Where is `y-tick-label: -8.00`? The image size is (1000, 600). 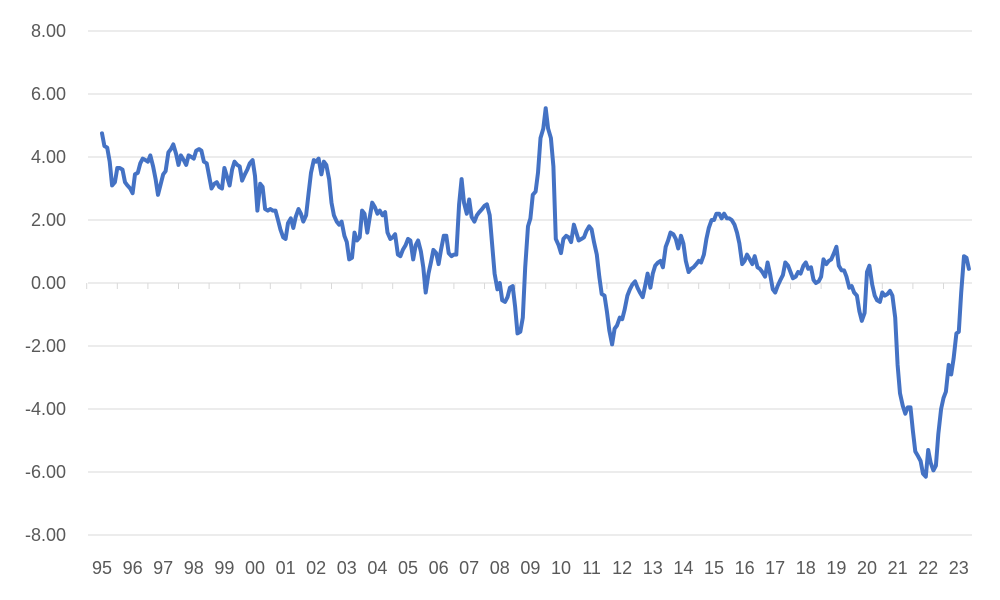
y-tick-label: -8.00 is located at coordinates (45, 535).